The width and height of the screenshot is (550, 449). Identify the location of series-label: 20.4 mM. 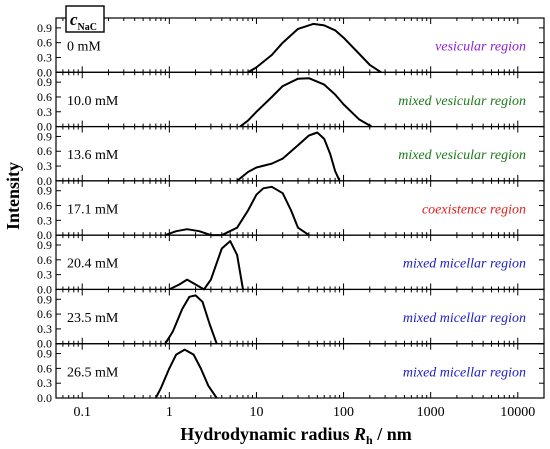
(93, 264).